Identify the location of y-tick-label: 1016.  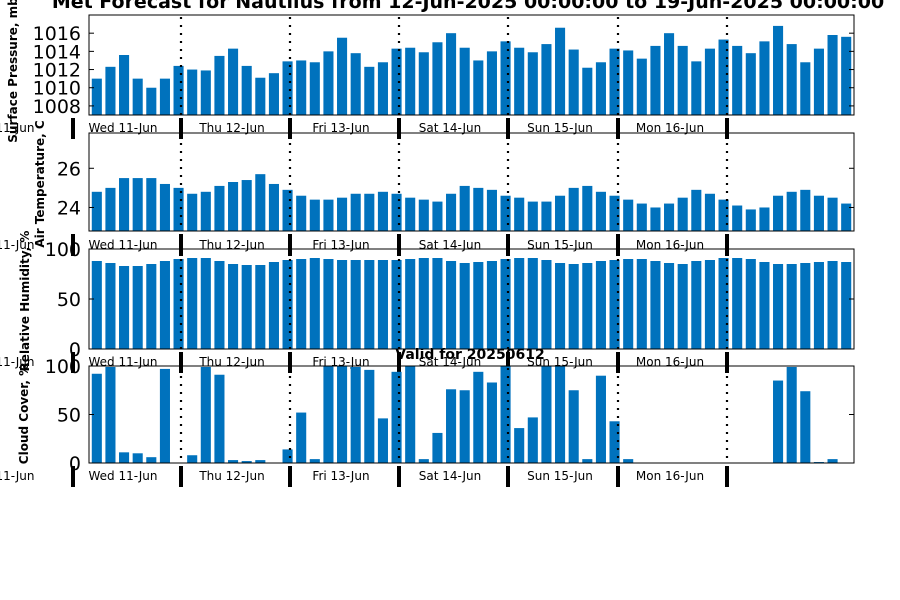
(57, 34).